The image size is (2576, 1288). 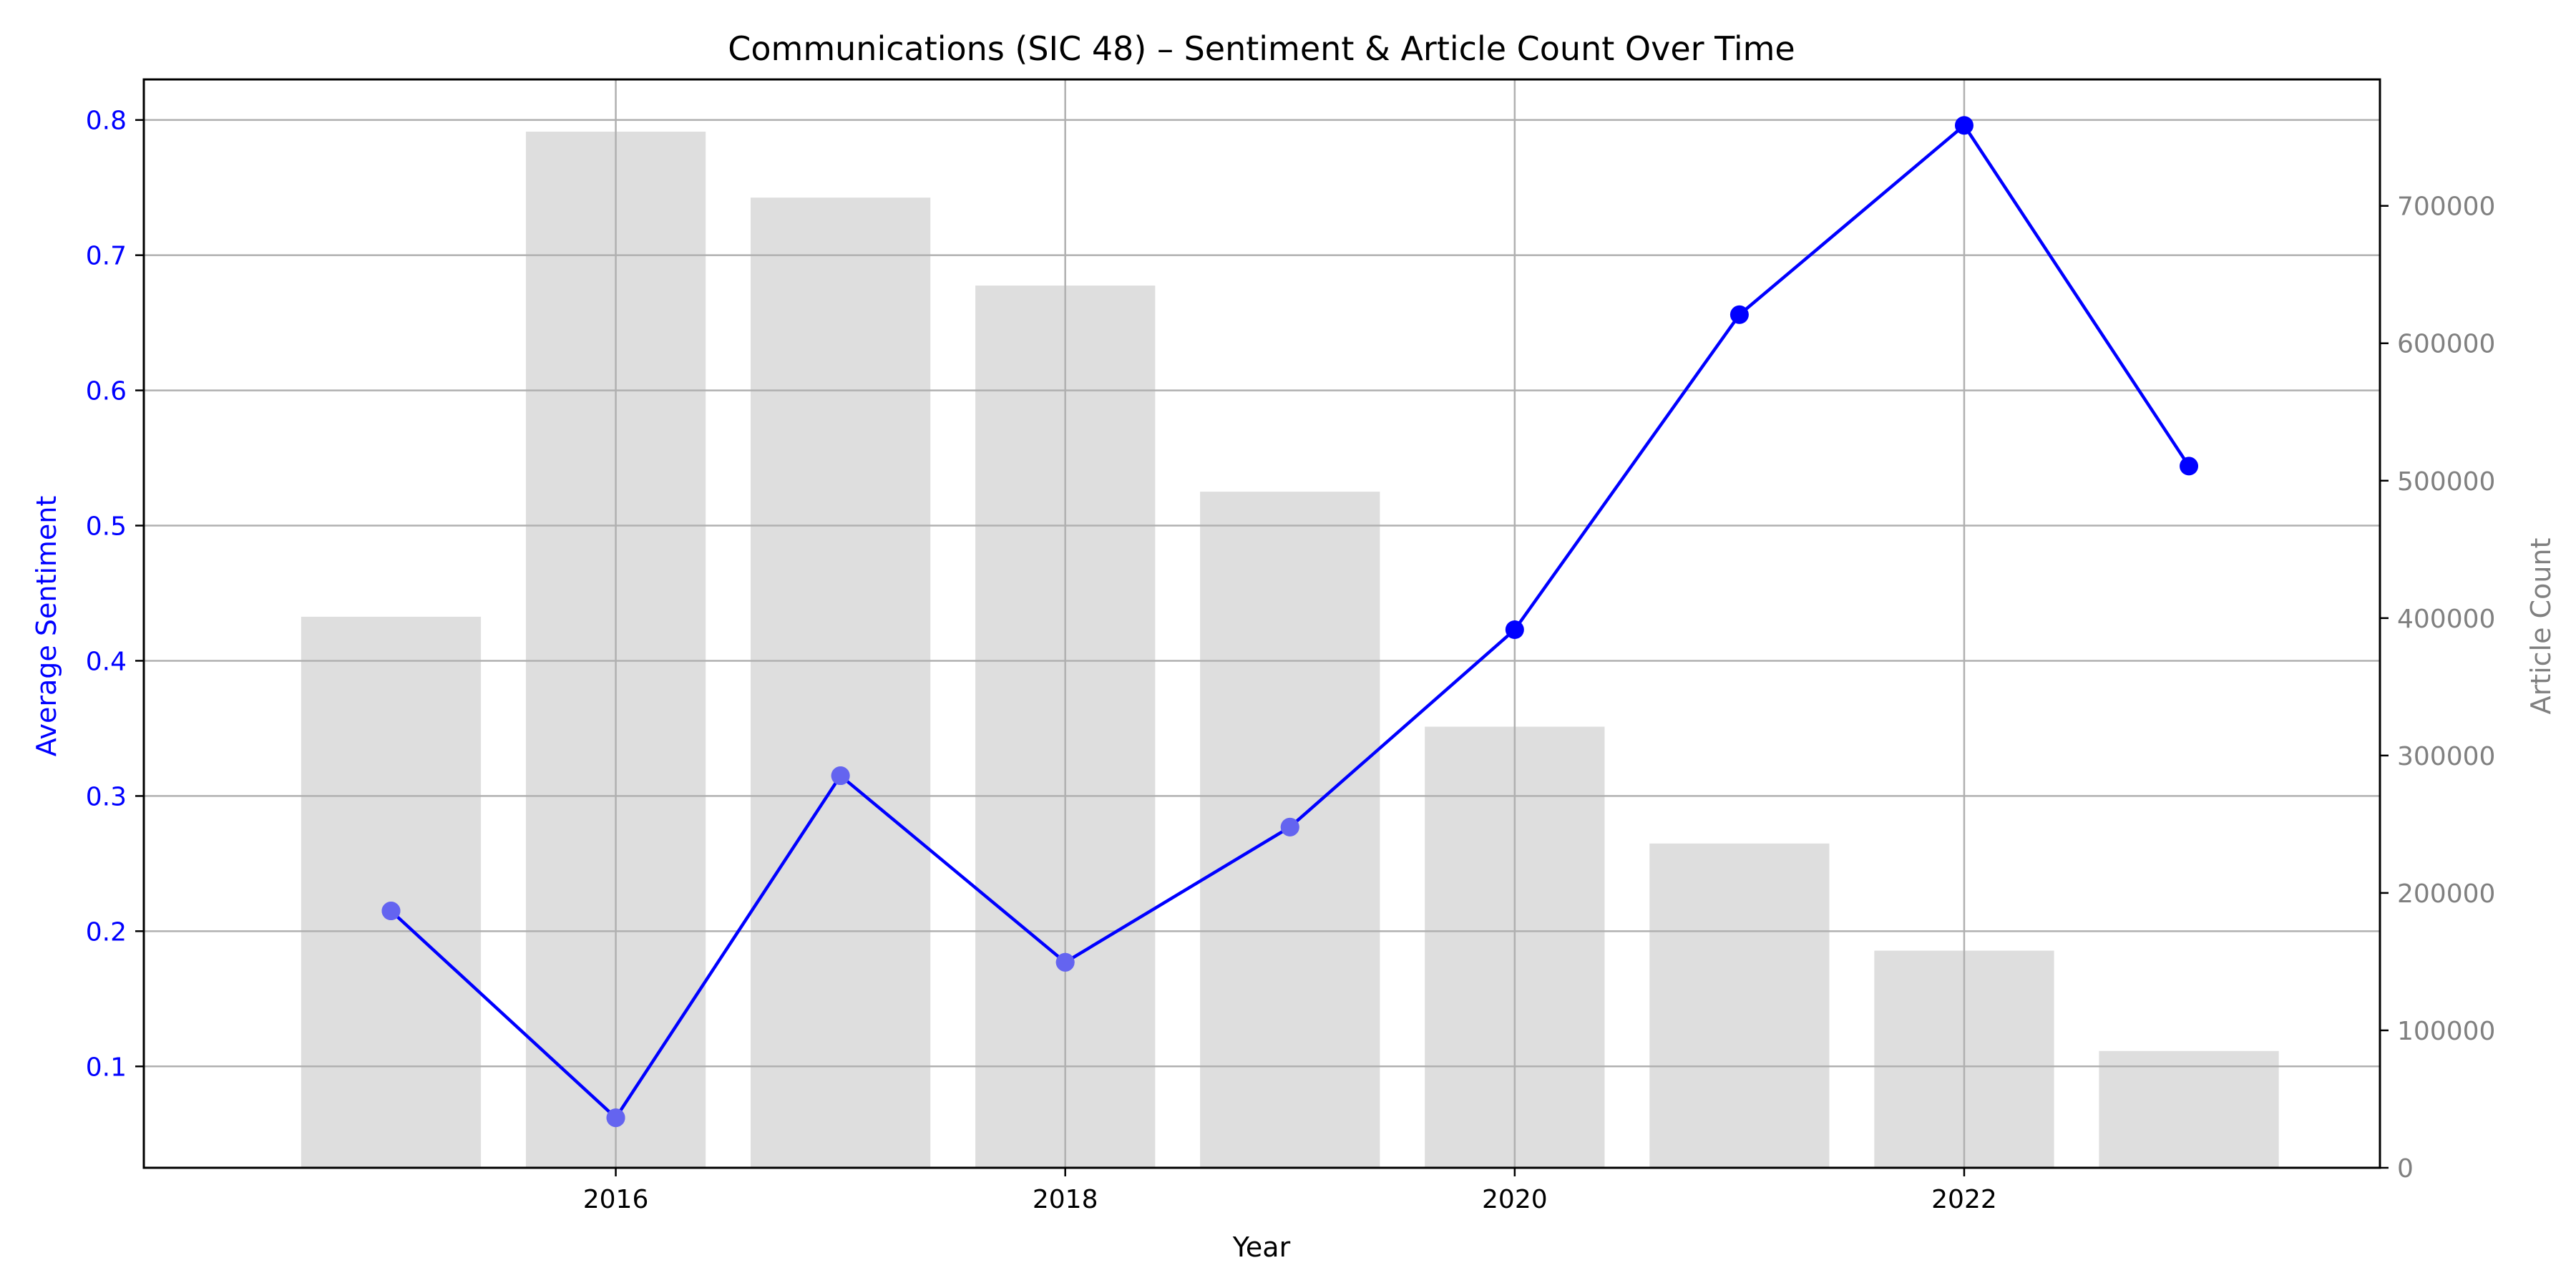 I want to click on x-tick-label: 2020, so click(x=1515, y=1199).